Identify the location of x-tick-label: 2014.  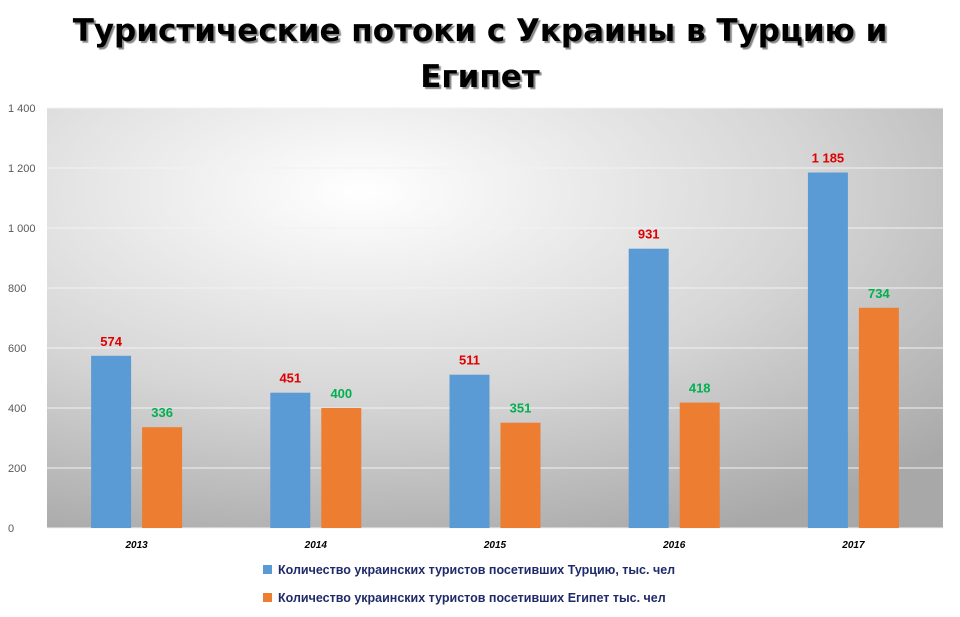
(316, 545).